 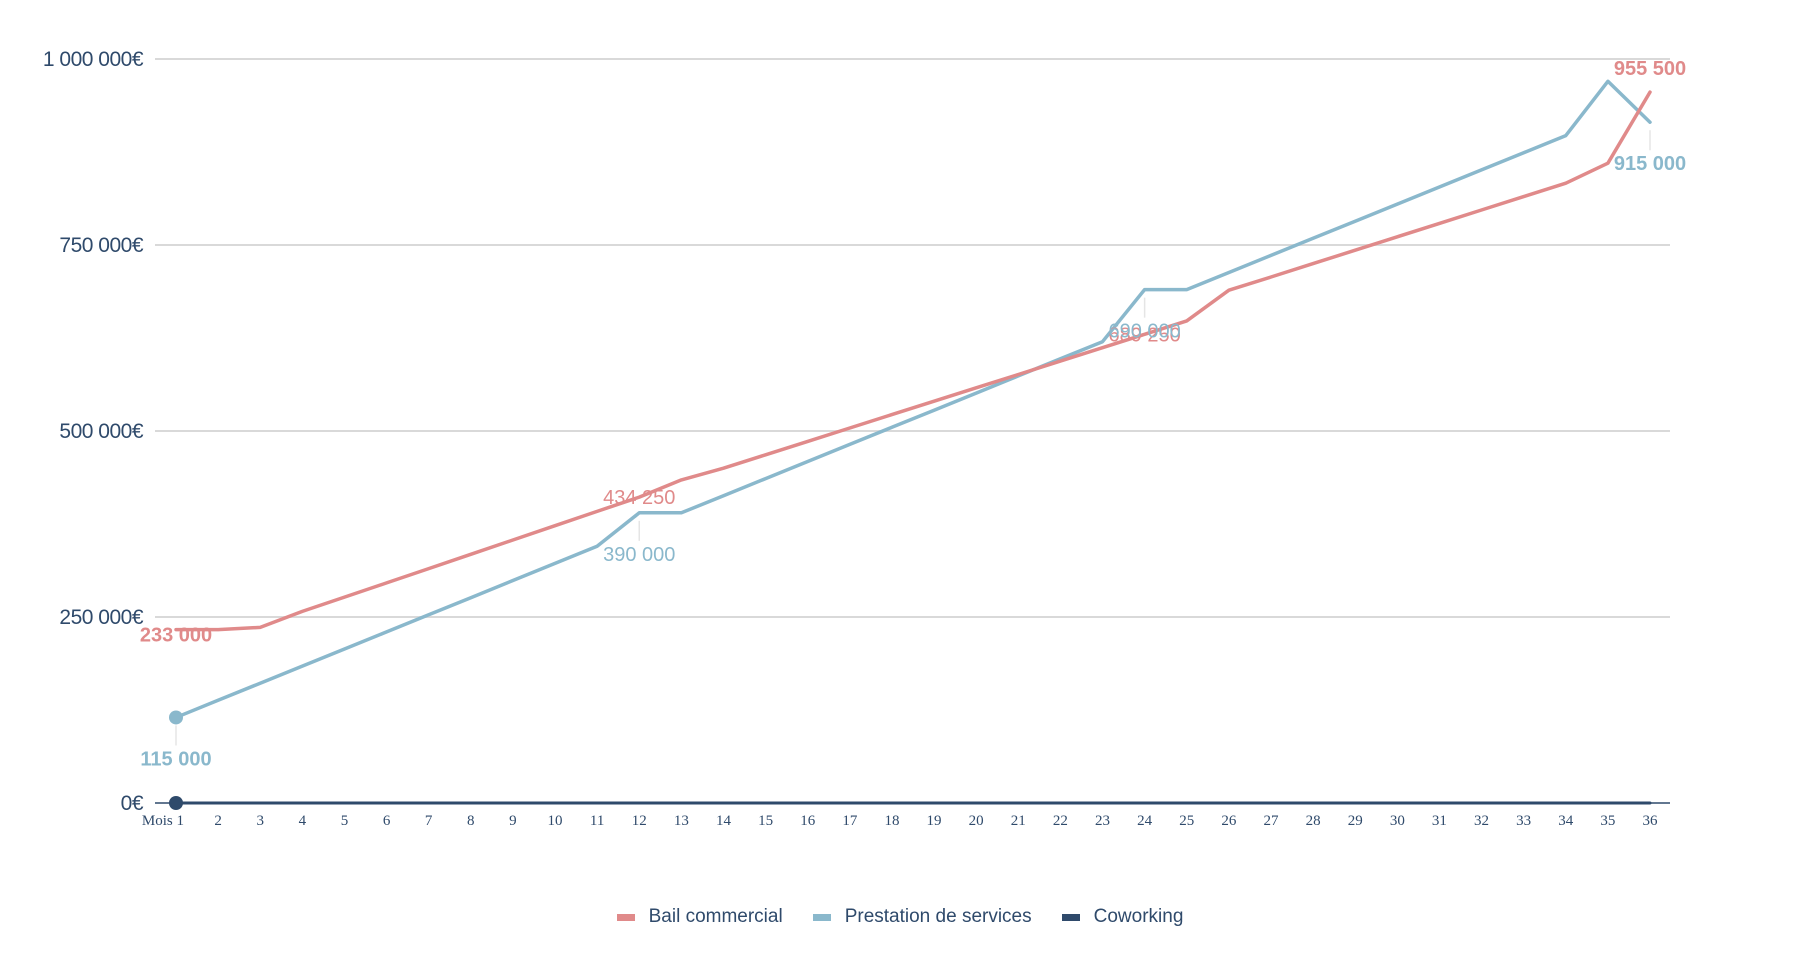 What do you see at coordinates (429, 821) in the screenshot?
I see `x-tick-label: 7` at bounding box center [429, 821].